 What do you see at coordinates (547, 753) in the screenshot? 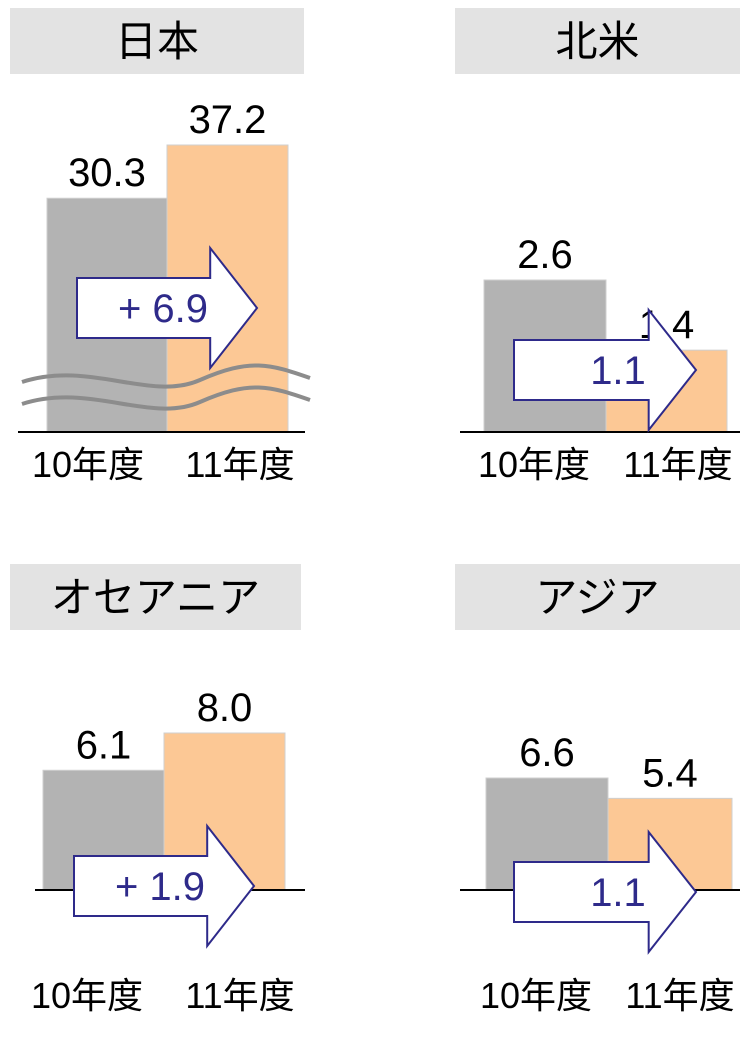
I see `bar-value-label: 6.6` at bounding box center [547, 753].